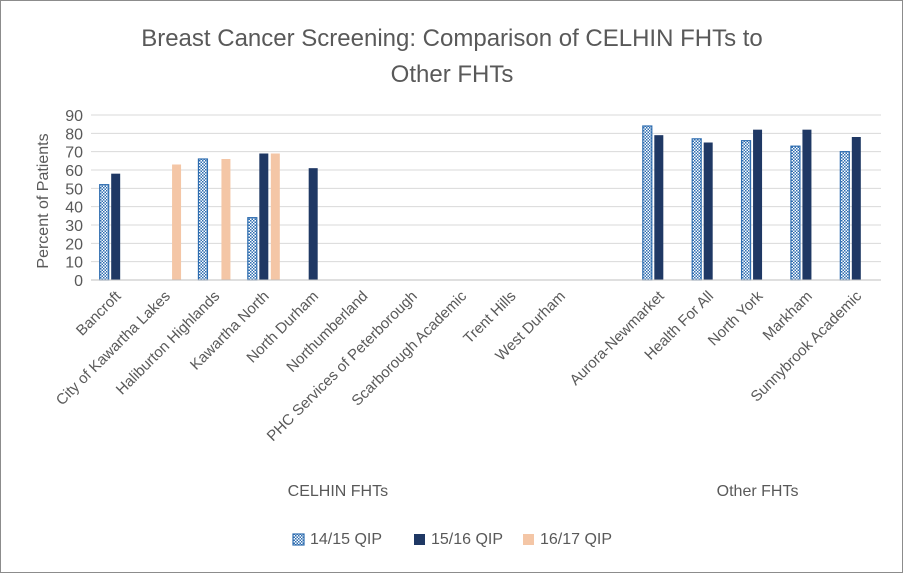 This screenshot has height=574, width=903. I want to click on y-tick-label: 80, so click(74, 134).